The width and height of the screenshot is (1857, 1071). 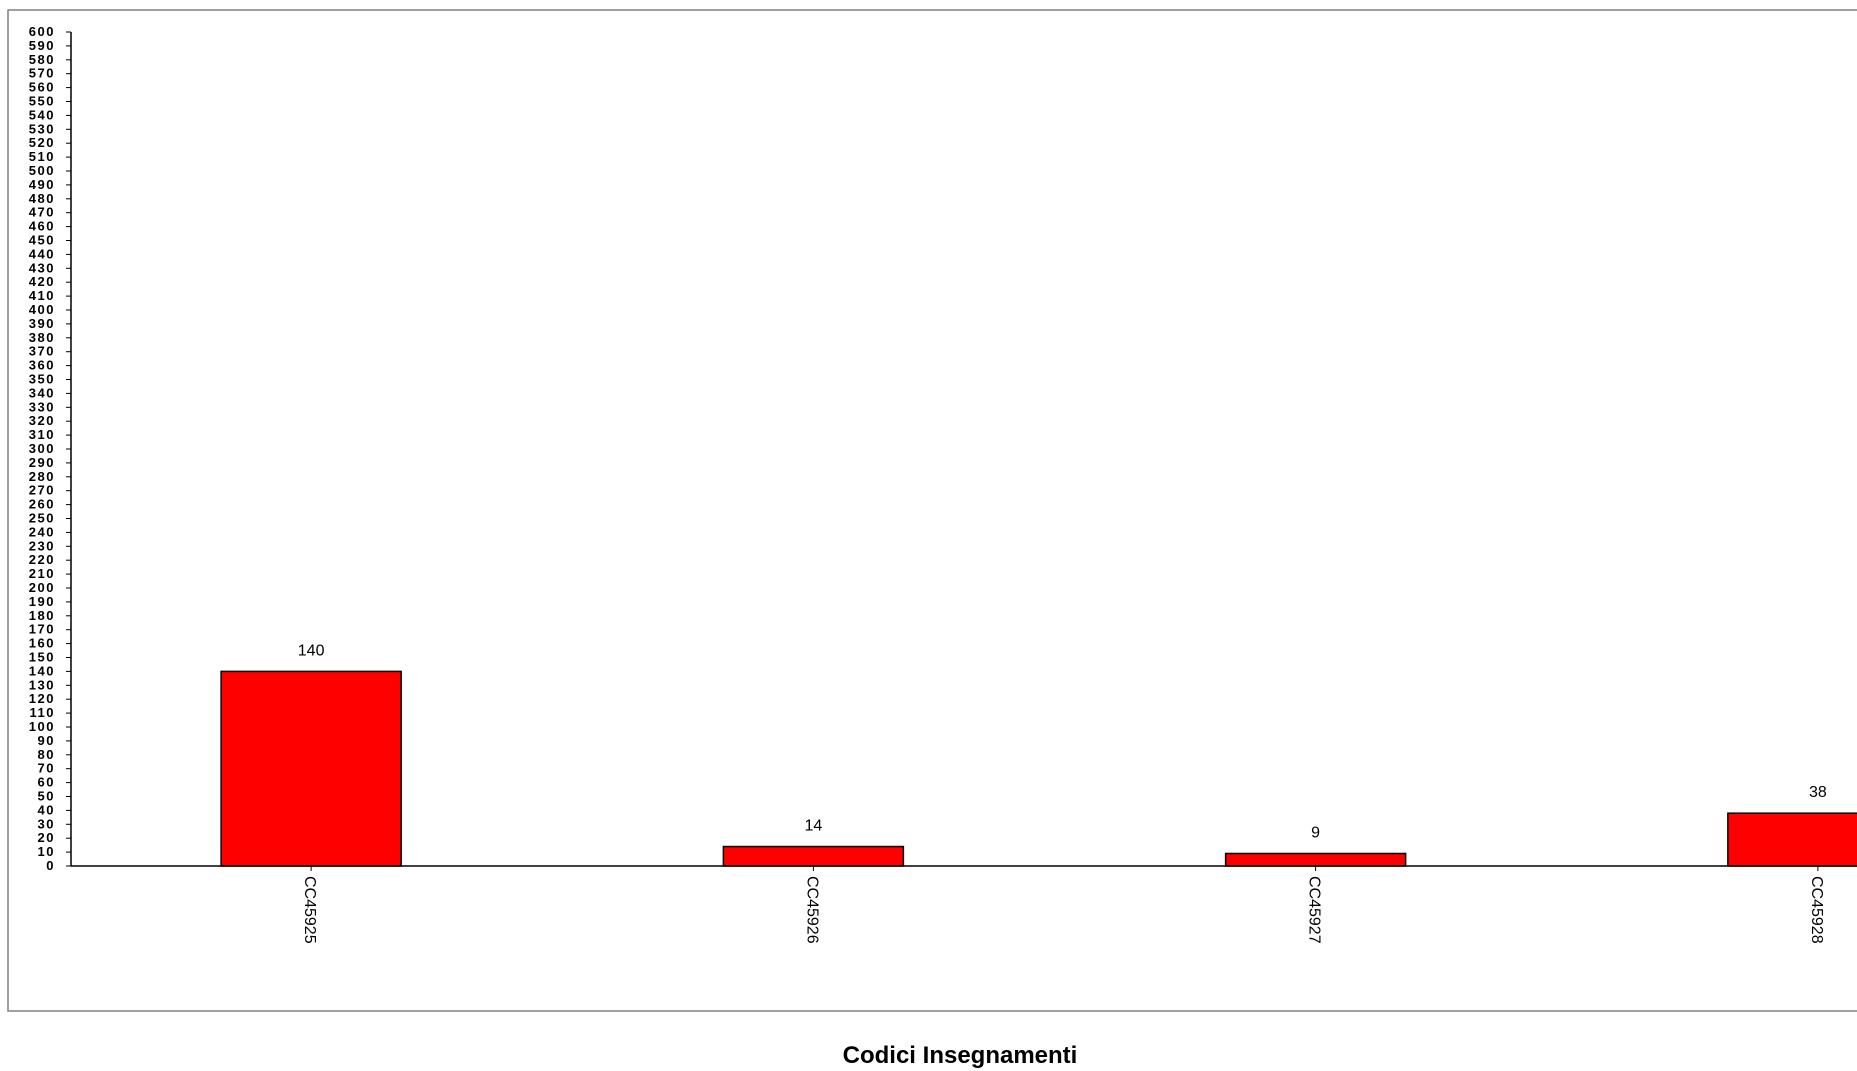 I want to click on y-tick-label: 450, so click(x=42, y=240).